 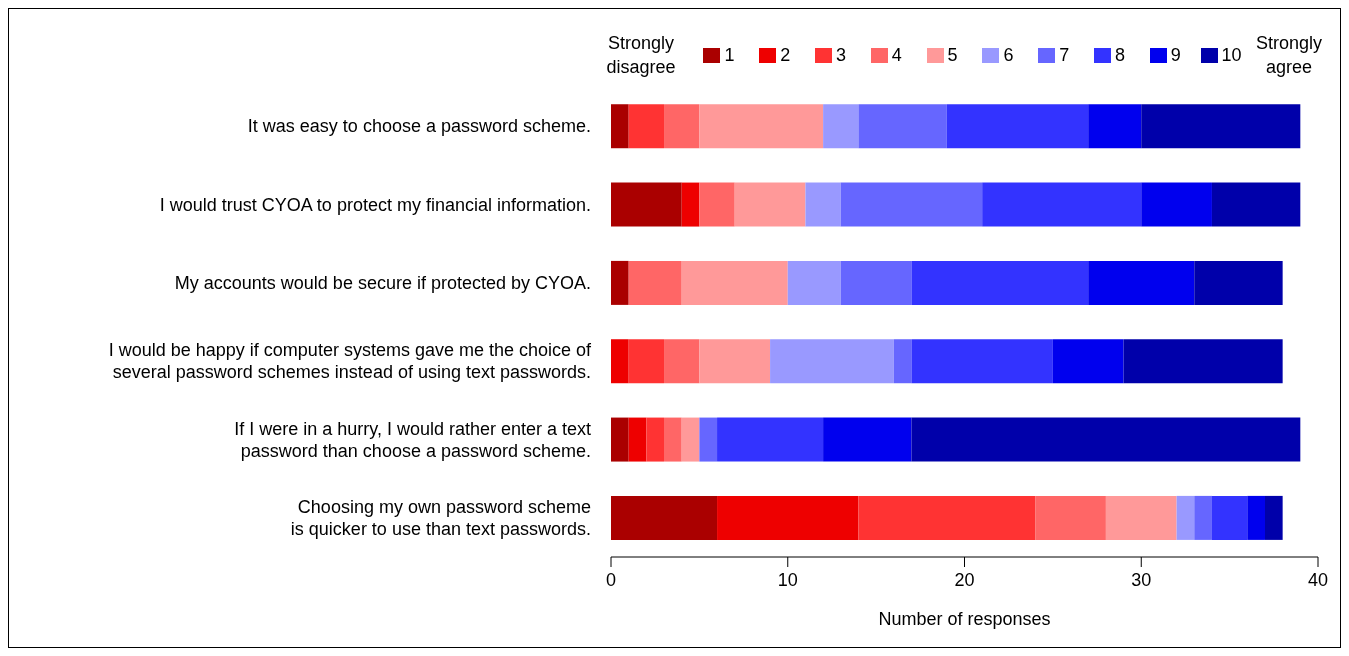 What do you see at coordinates (785, 55) in the screenshot?
I see `legend-label: 2` at bounding box center [785, 55].